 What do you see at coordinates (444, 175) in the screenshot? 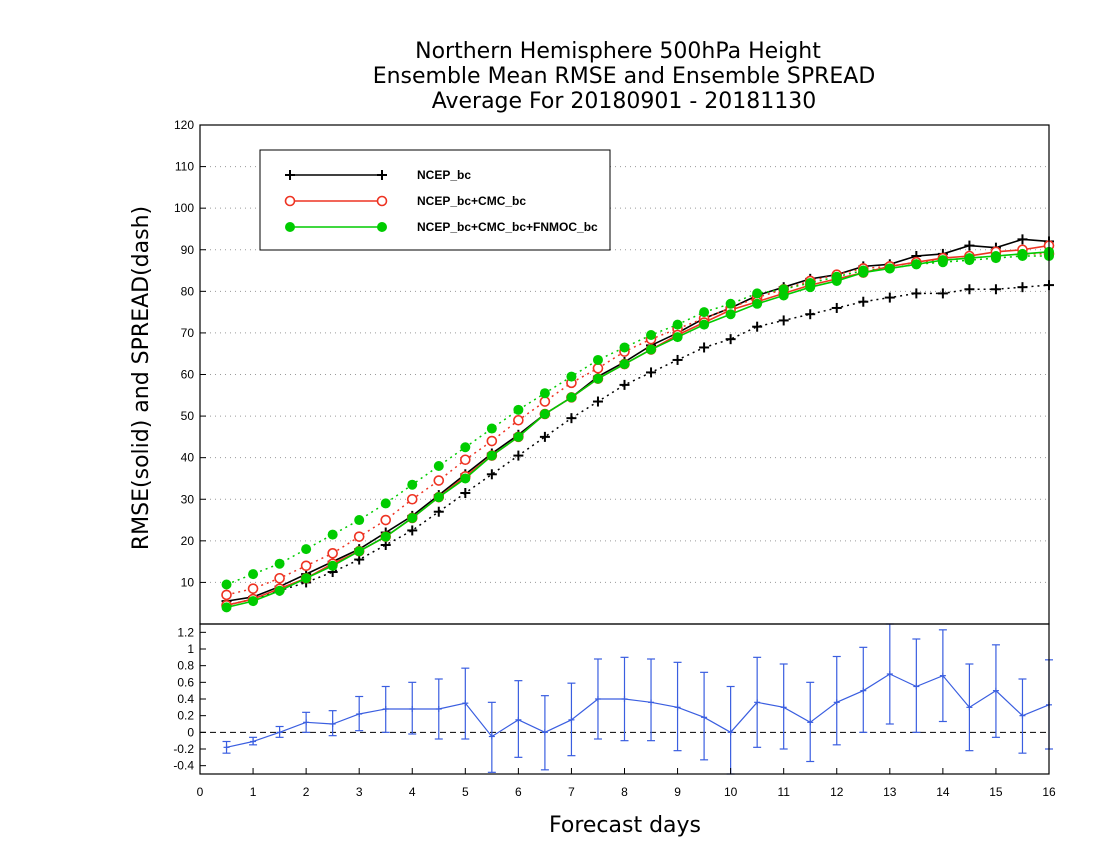
I see `legend-label: NCEP_bc` at bounding box center [444, 175].